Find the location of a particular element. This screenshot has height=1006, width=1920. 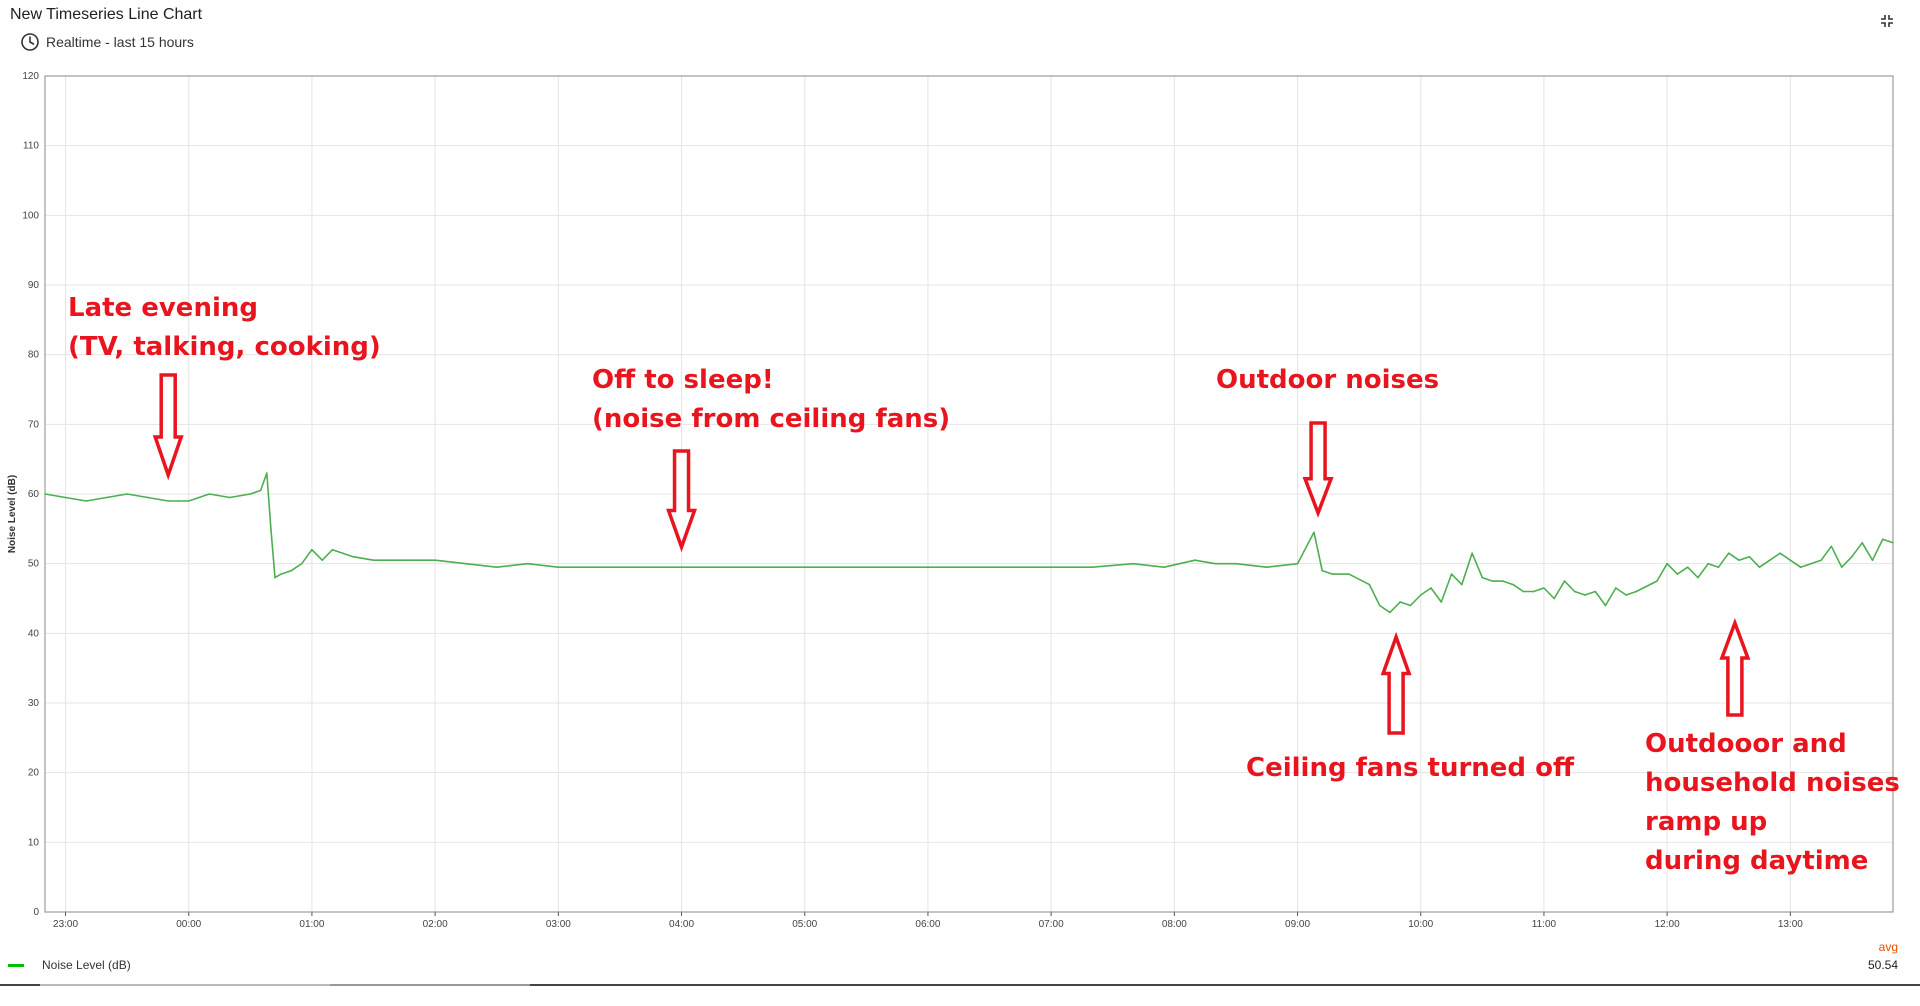

fullscreen-button is located at coordinates (1887, 21).